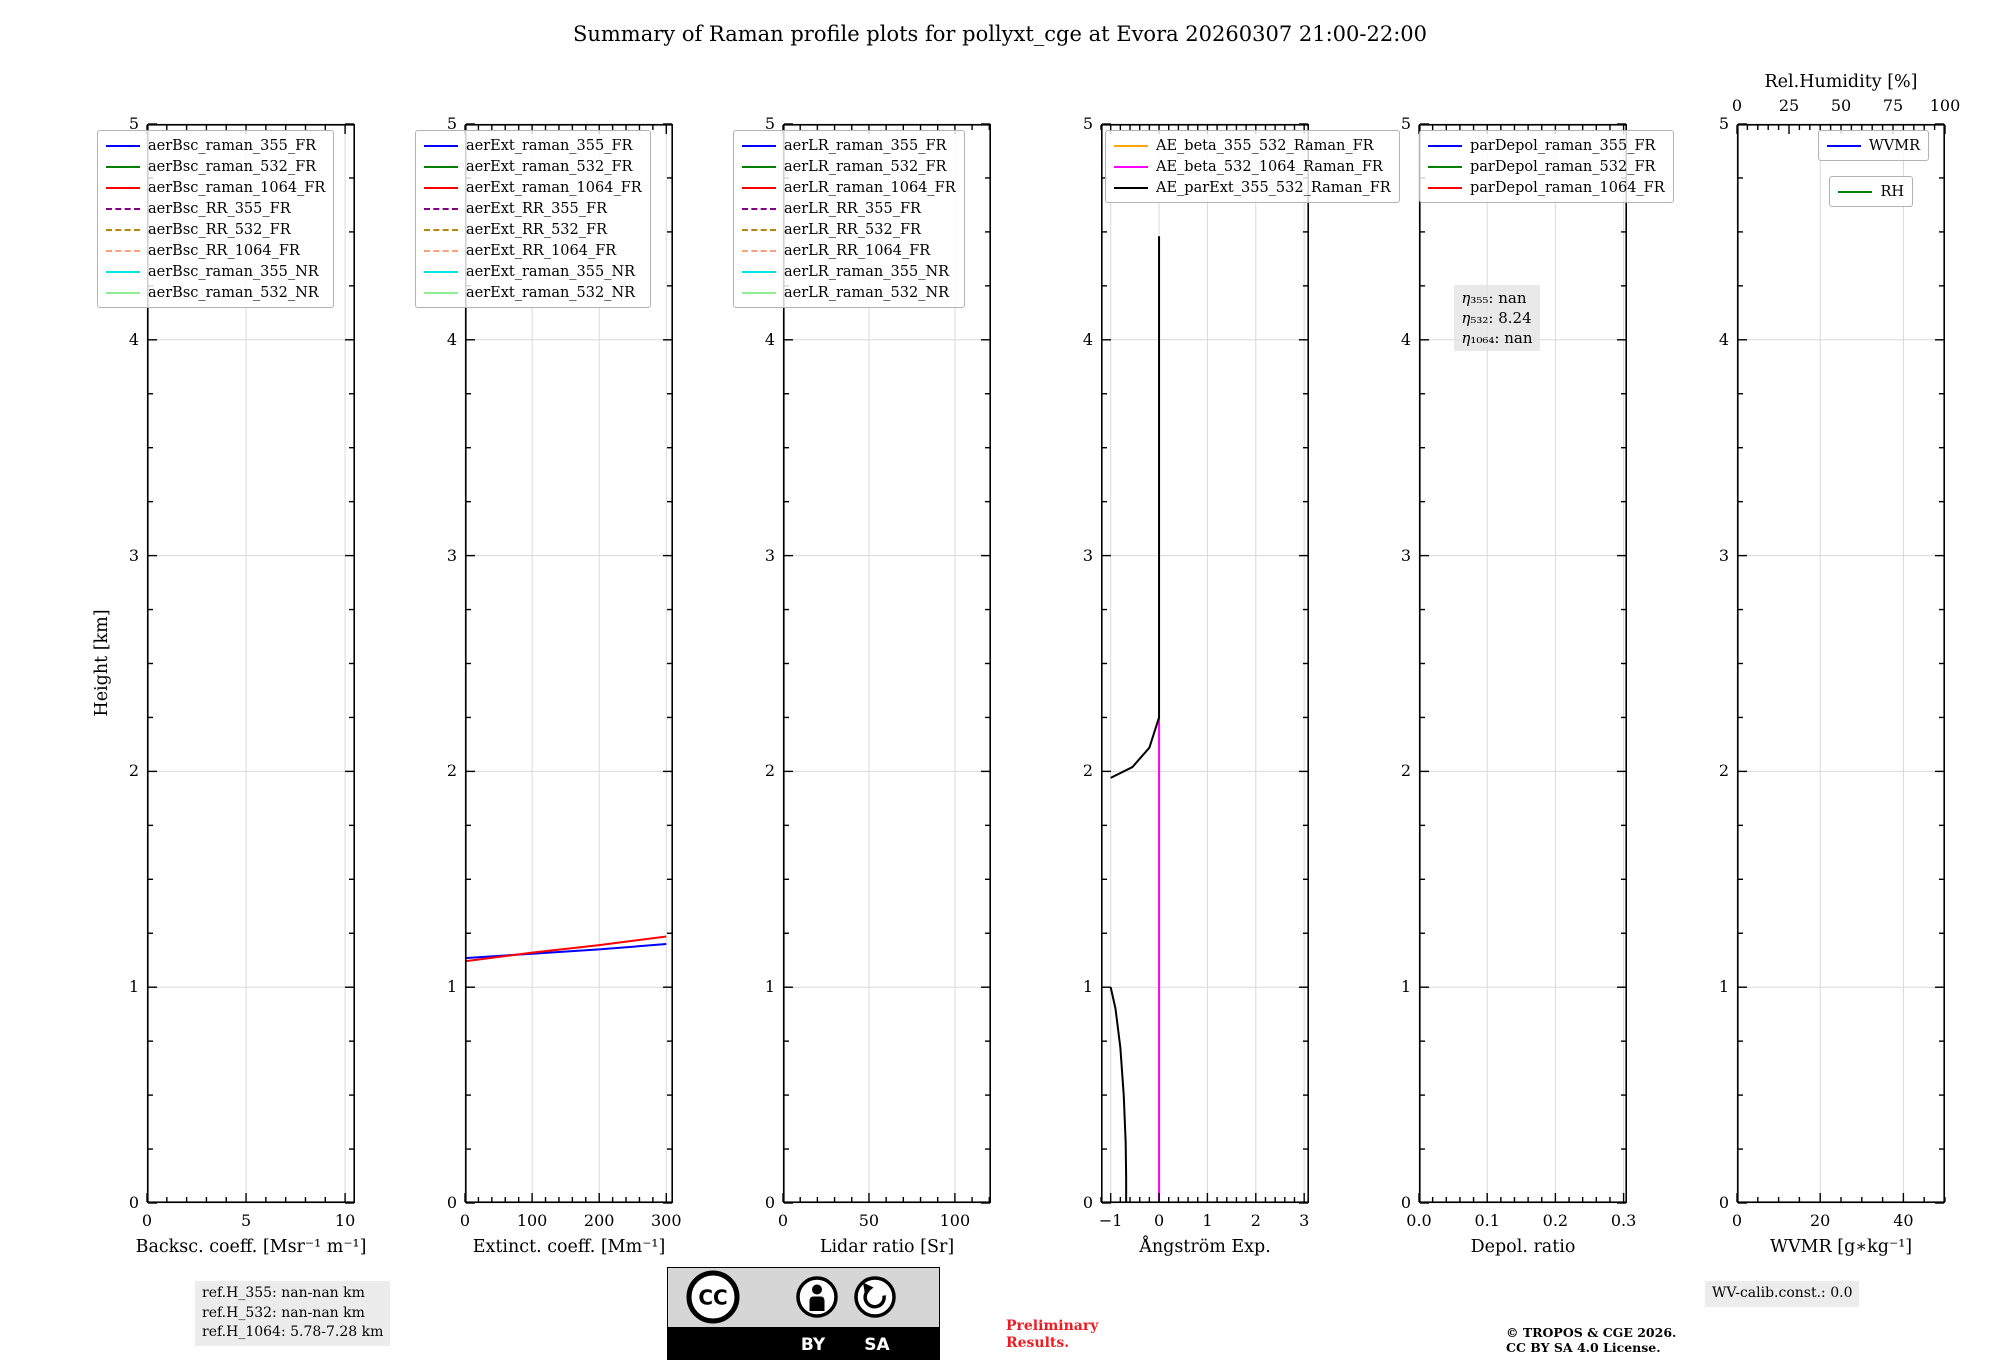  I want to click on legend-label: aerBsc_raman_355_NR, so click(233, 271).